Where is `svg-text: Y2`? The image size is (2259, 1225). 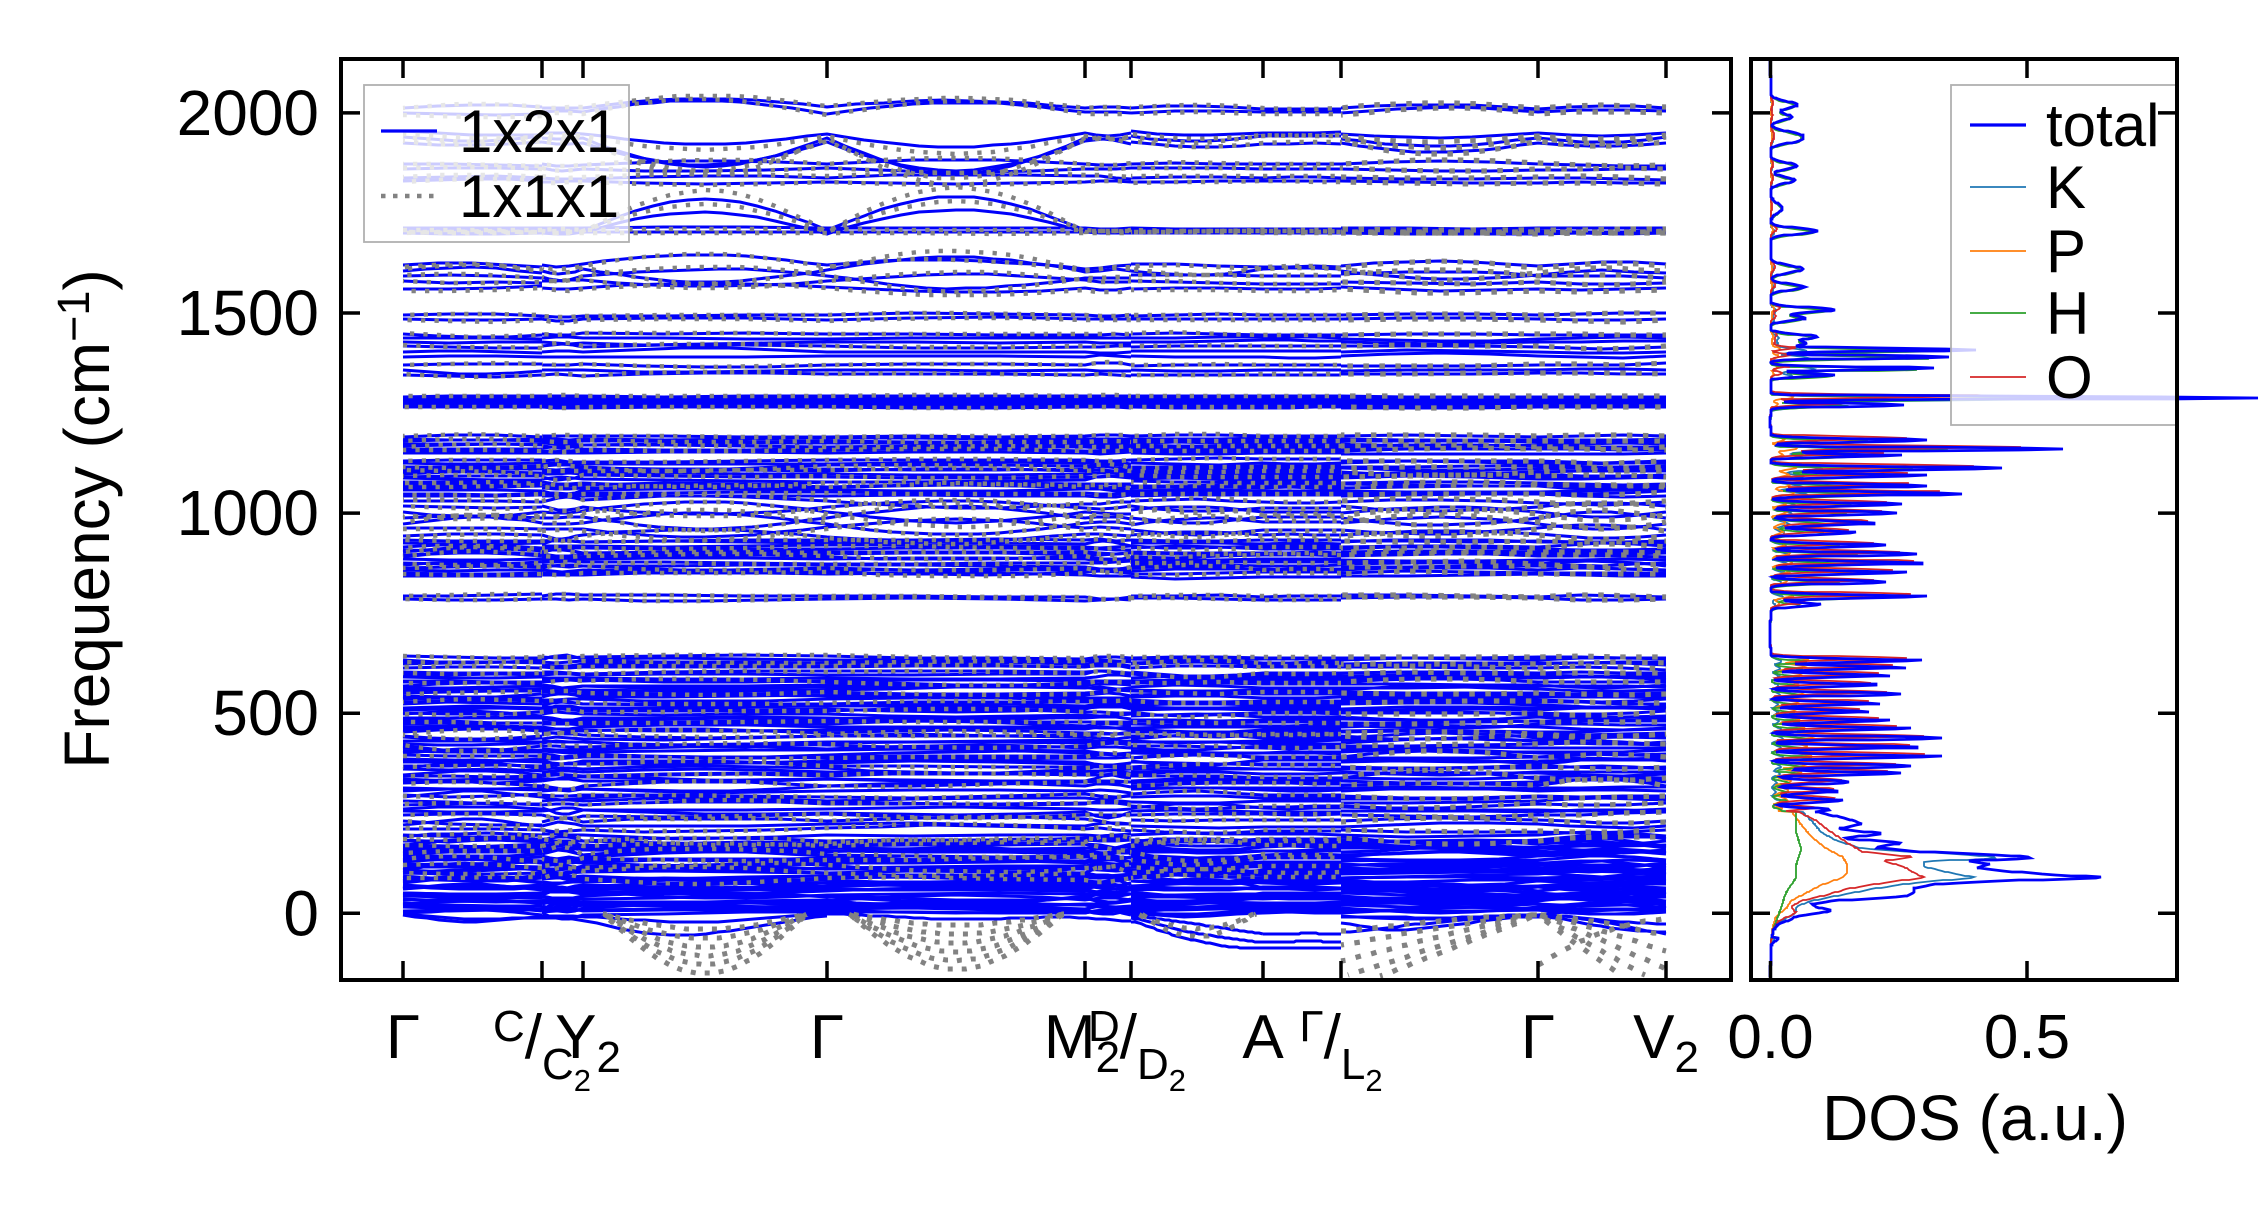 svg-text: Y2 is located at coordinates (588, 1042).